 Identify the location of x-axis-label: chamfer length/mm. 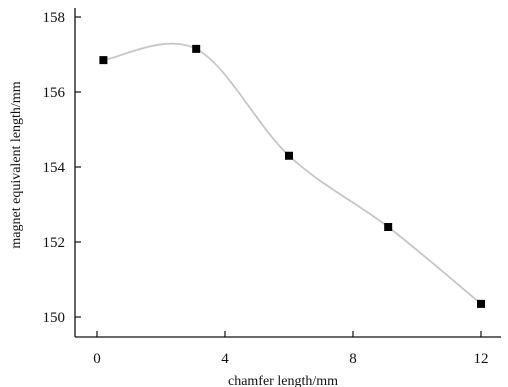
(283, 380).